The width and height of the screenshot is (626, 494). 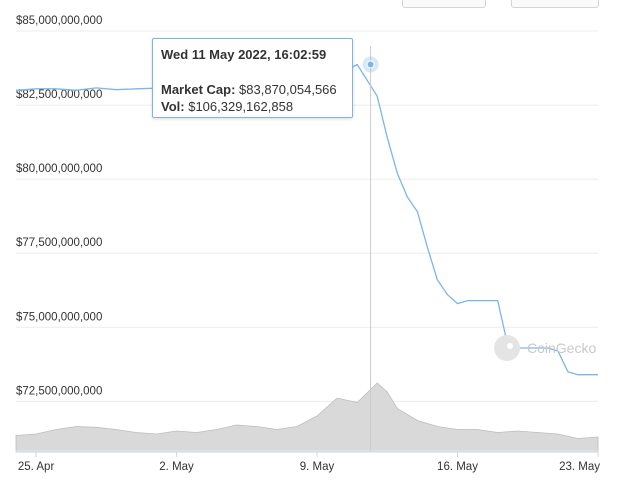 I want to click on y-tick-label: $80,000,000,000, so click(x=59, y=169).